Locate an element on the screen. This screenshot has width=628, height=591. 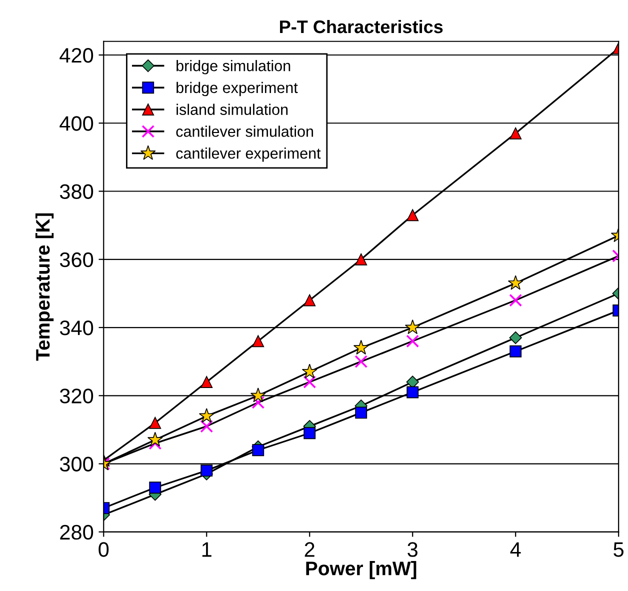
y-tick-label: 360 is located at coordinates (77, 260).